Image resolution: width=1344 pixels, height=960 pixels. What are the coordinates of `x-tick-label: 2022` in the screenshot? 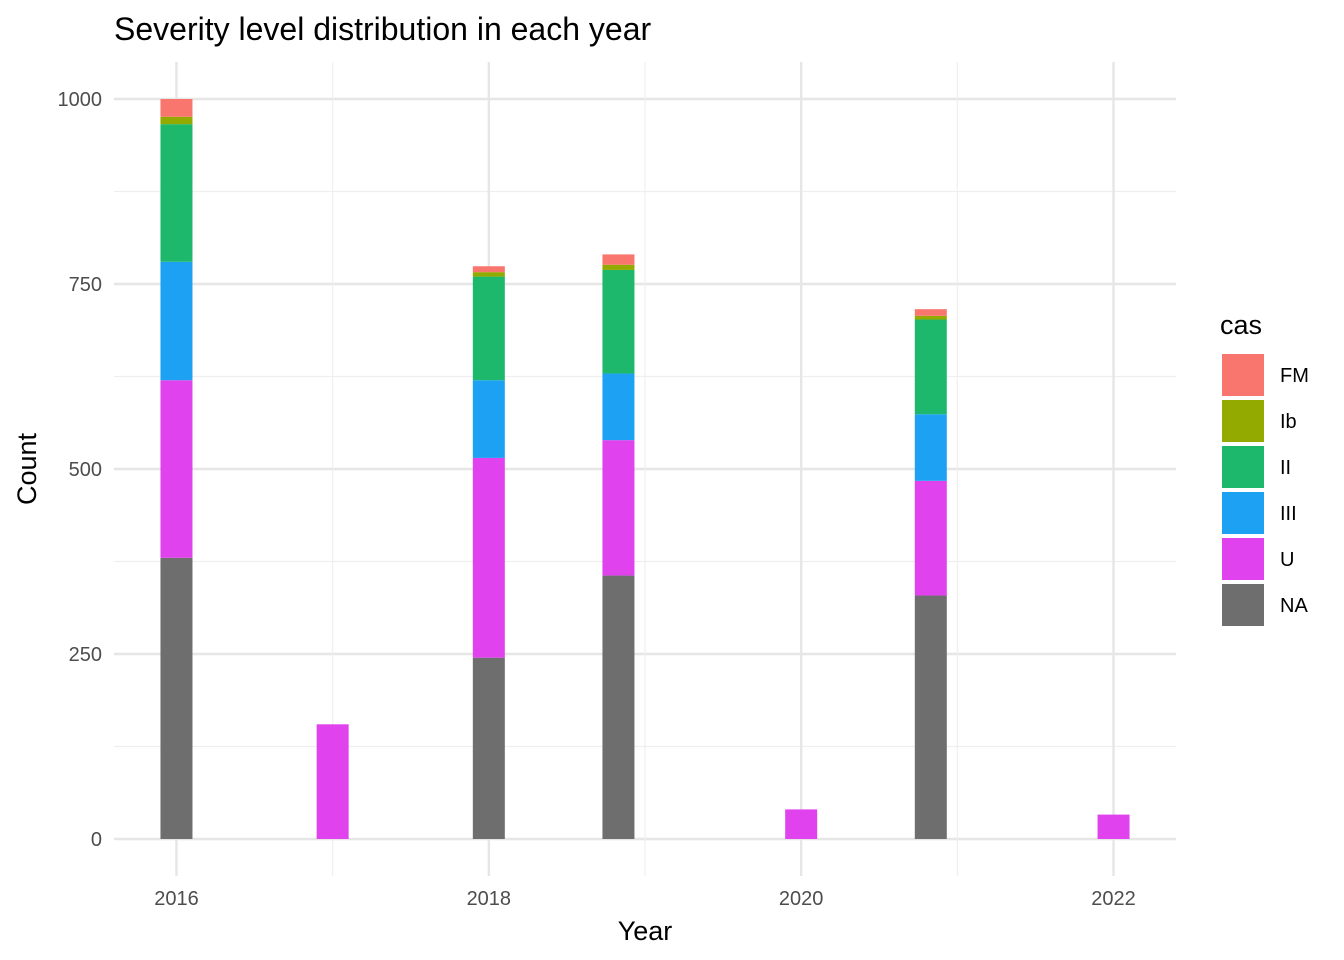 It's located at (1113, 899).